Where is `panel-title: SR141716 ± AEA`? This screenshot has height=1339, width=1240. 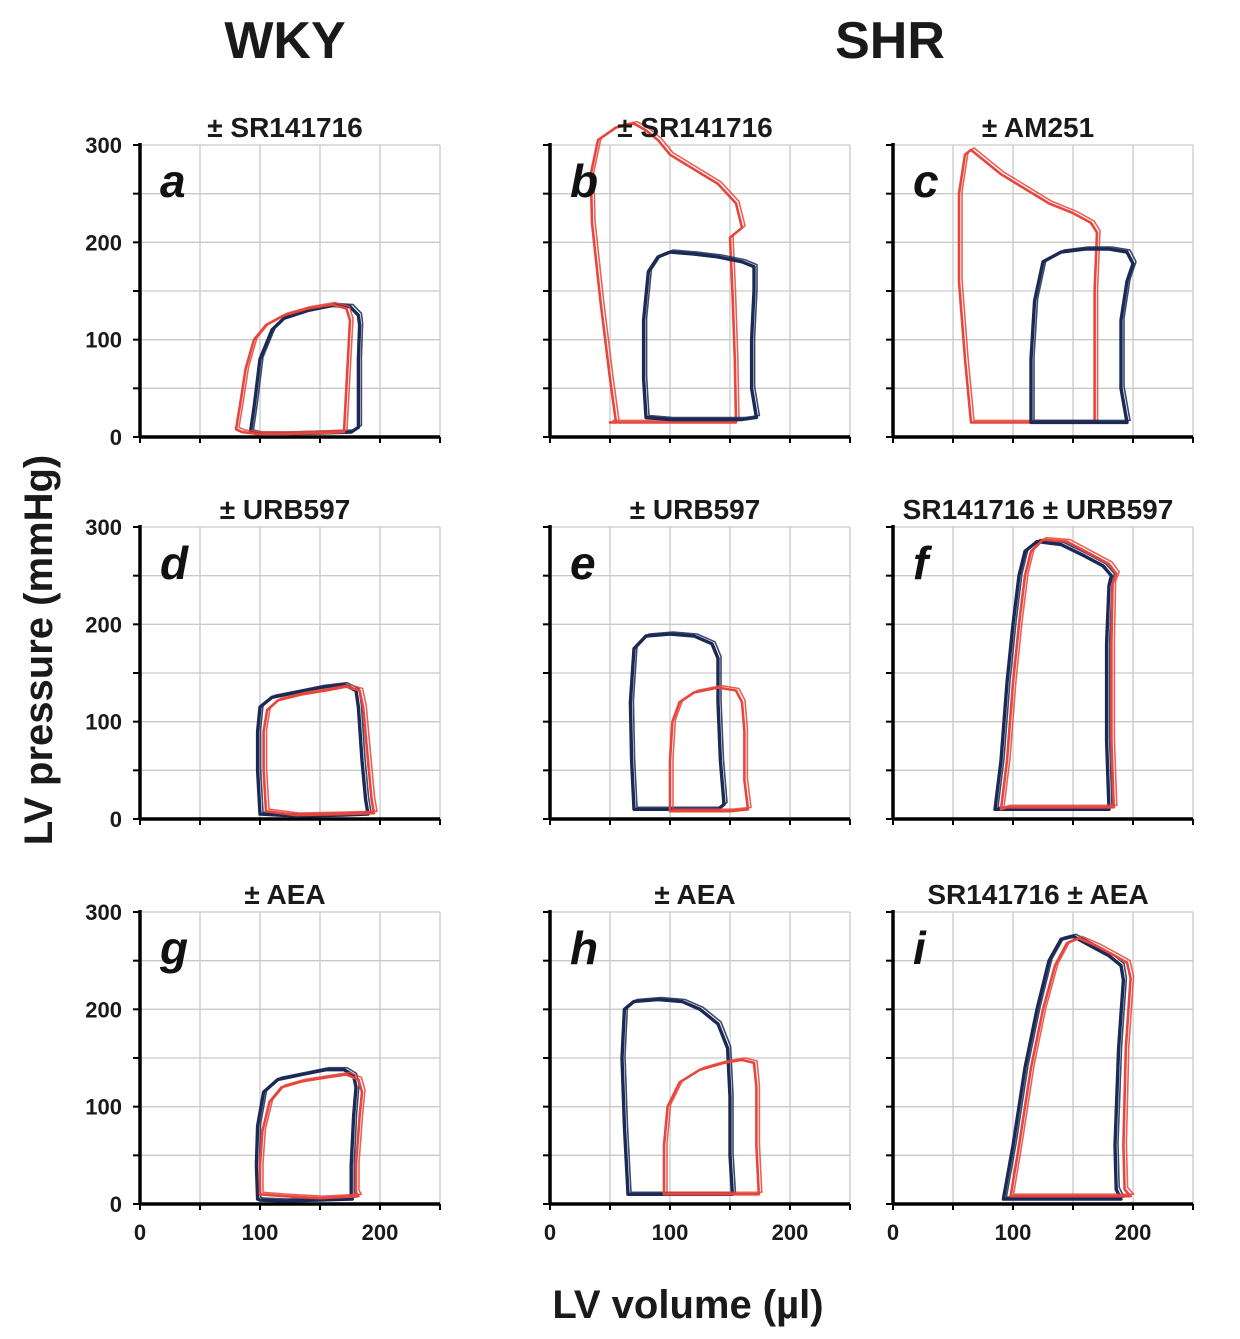 panel-title: SR141716 ± AEA is located at coordinates (1037, 894).